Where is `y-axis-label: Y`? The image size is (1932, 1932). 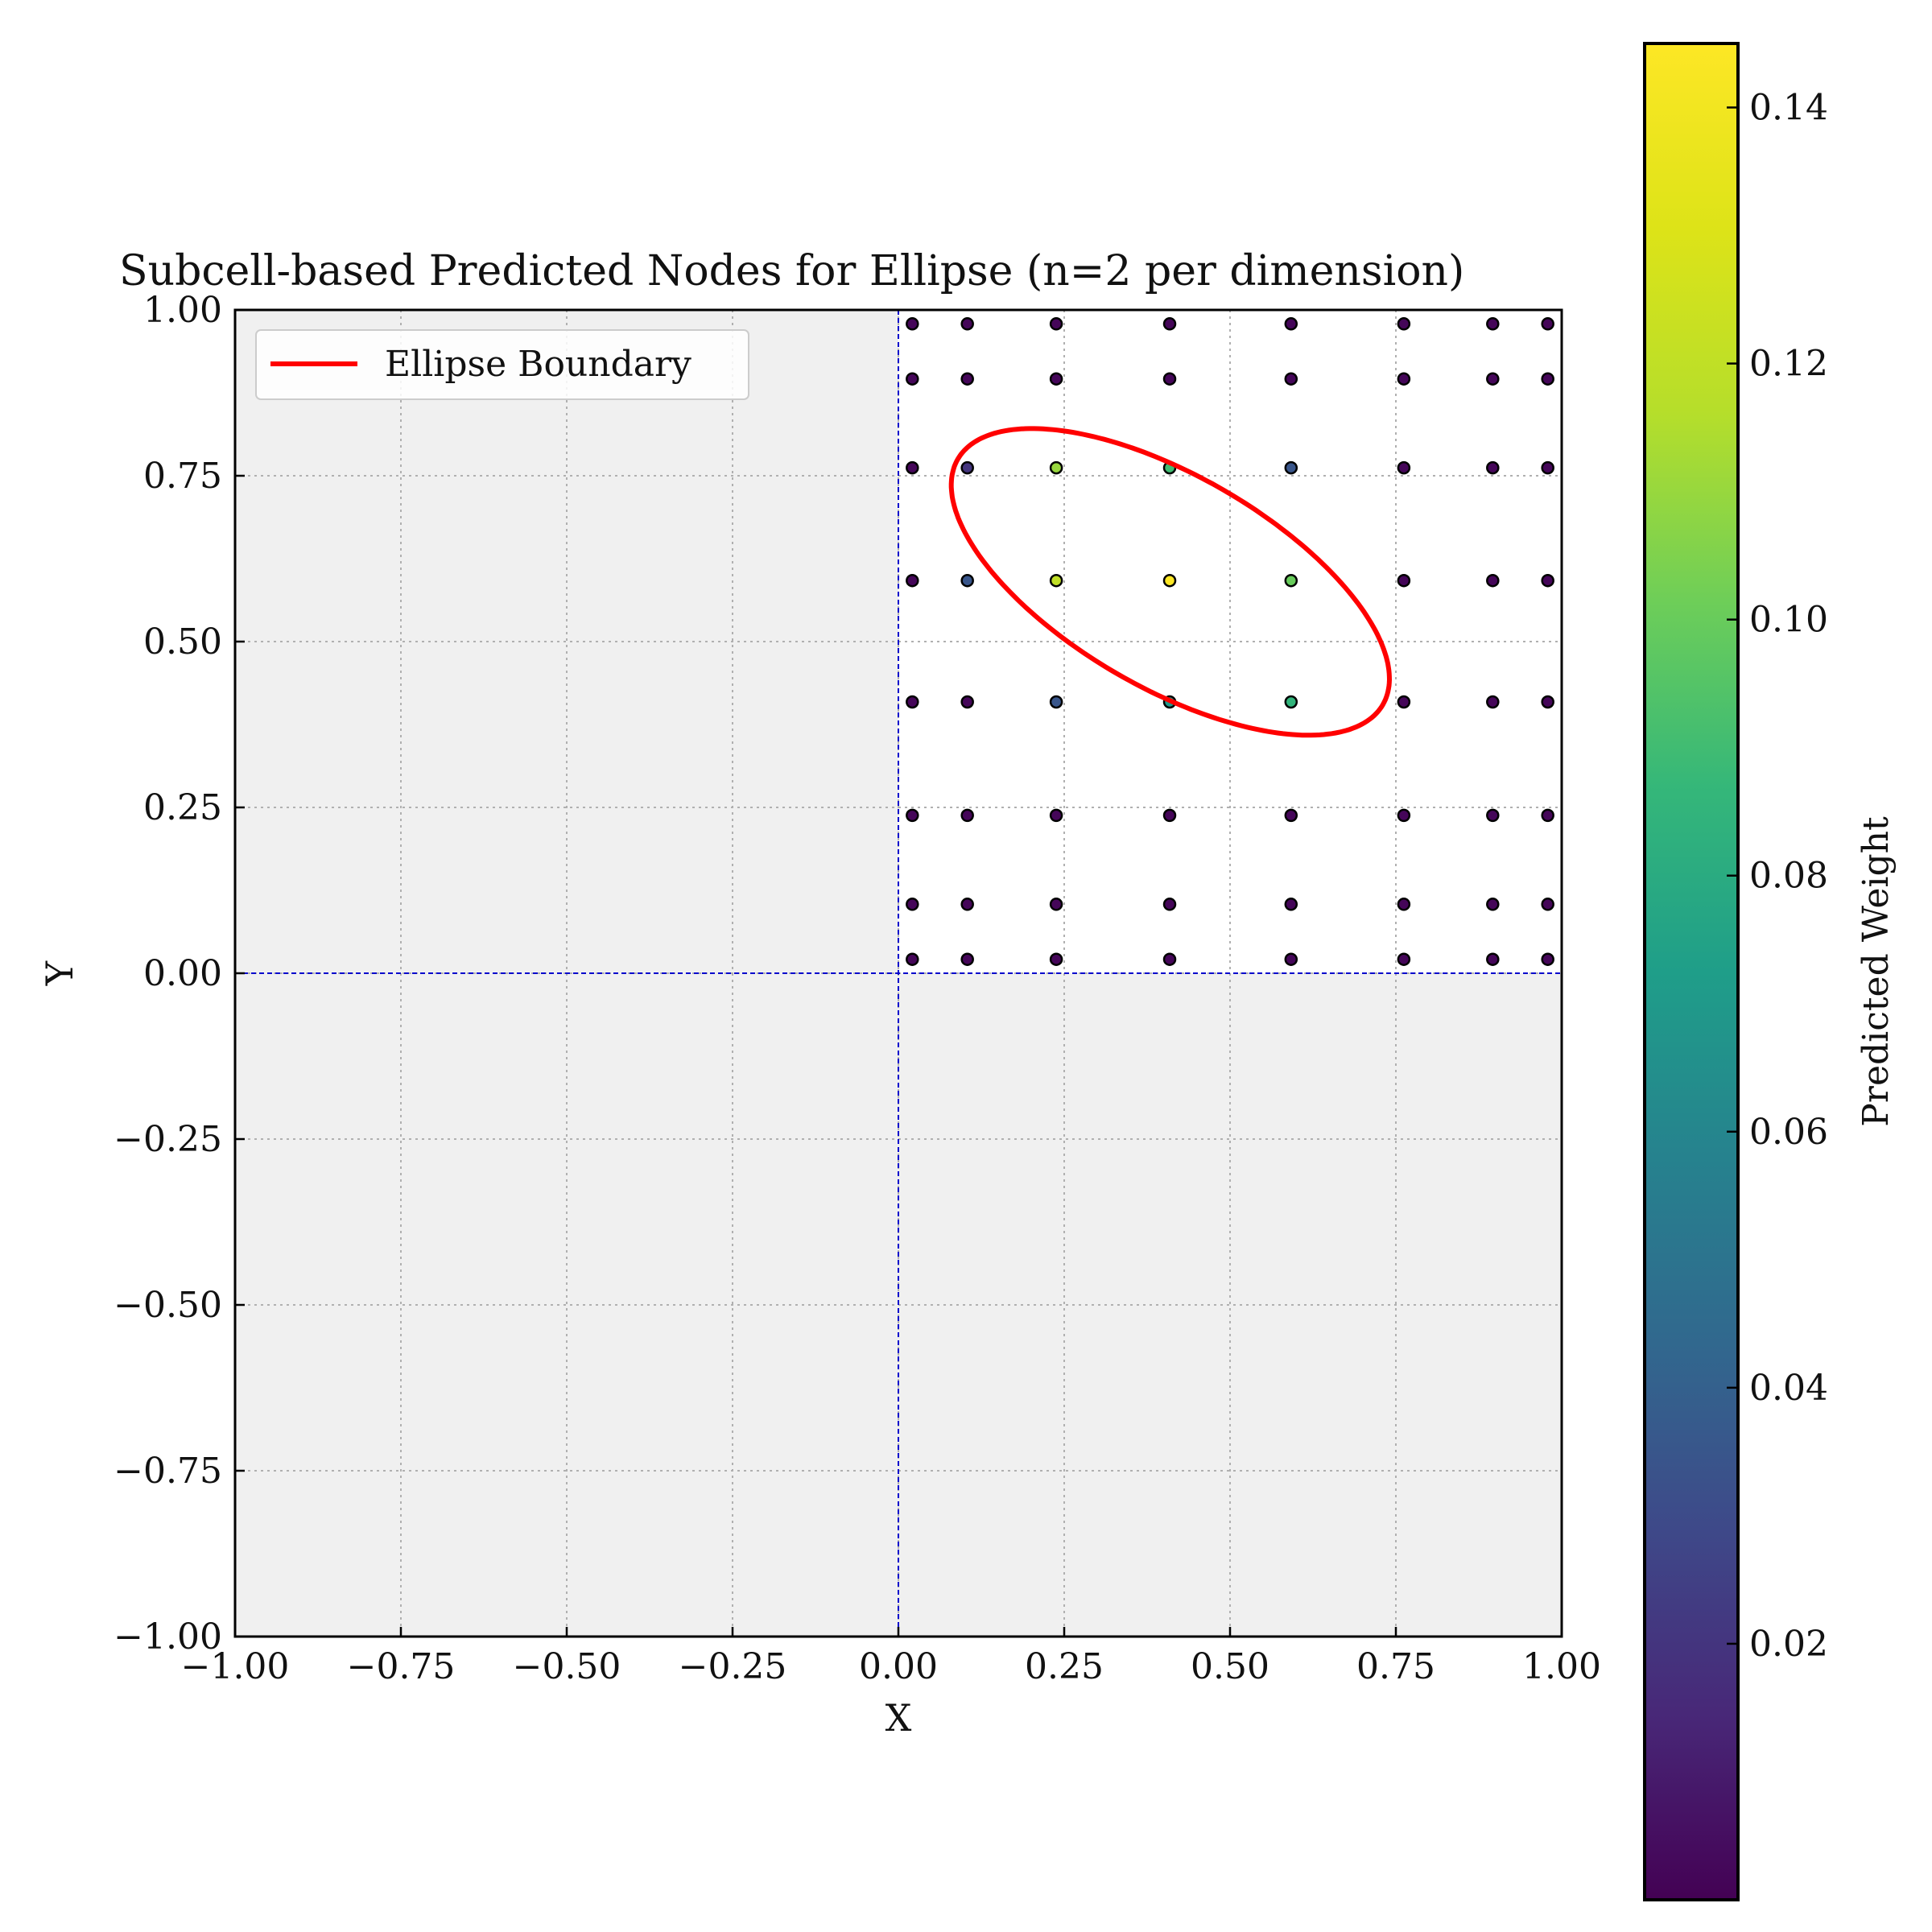 y-axis-label: Y is located at coordinates (59, 973).